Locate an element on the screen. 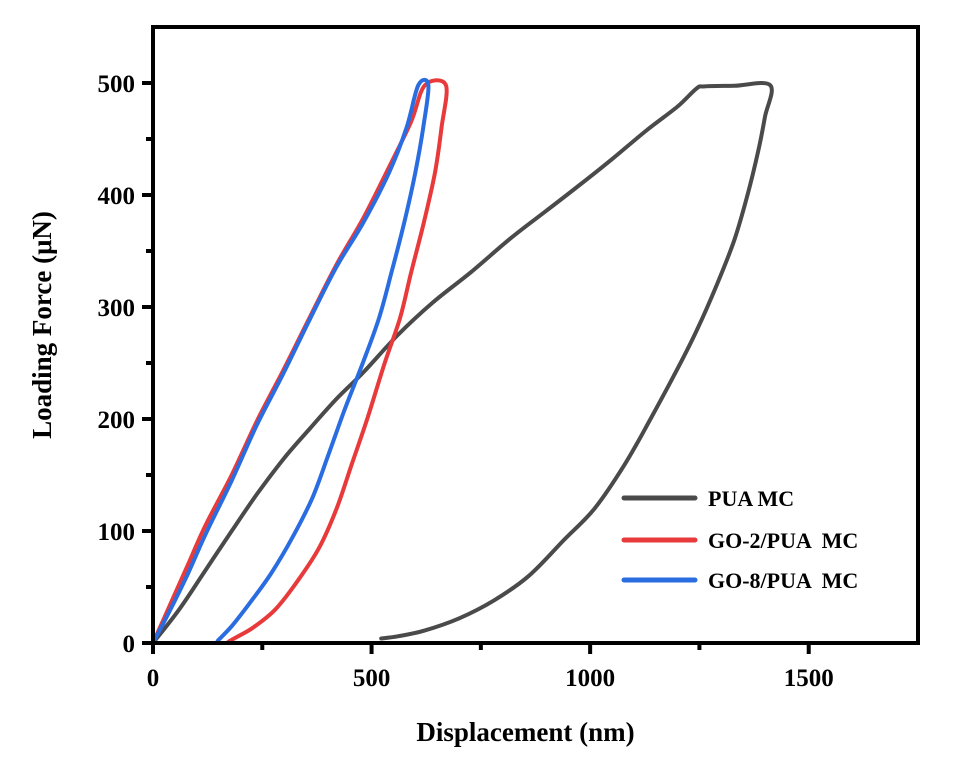 The height and width of the screenshot is (762, 955). x-axis-title: Displacement (nm) is located at coordinates (525, 732).